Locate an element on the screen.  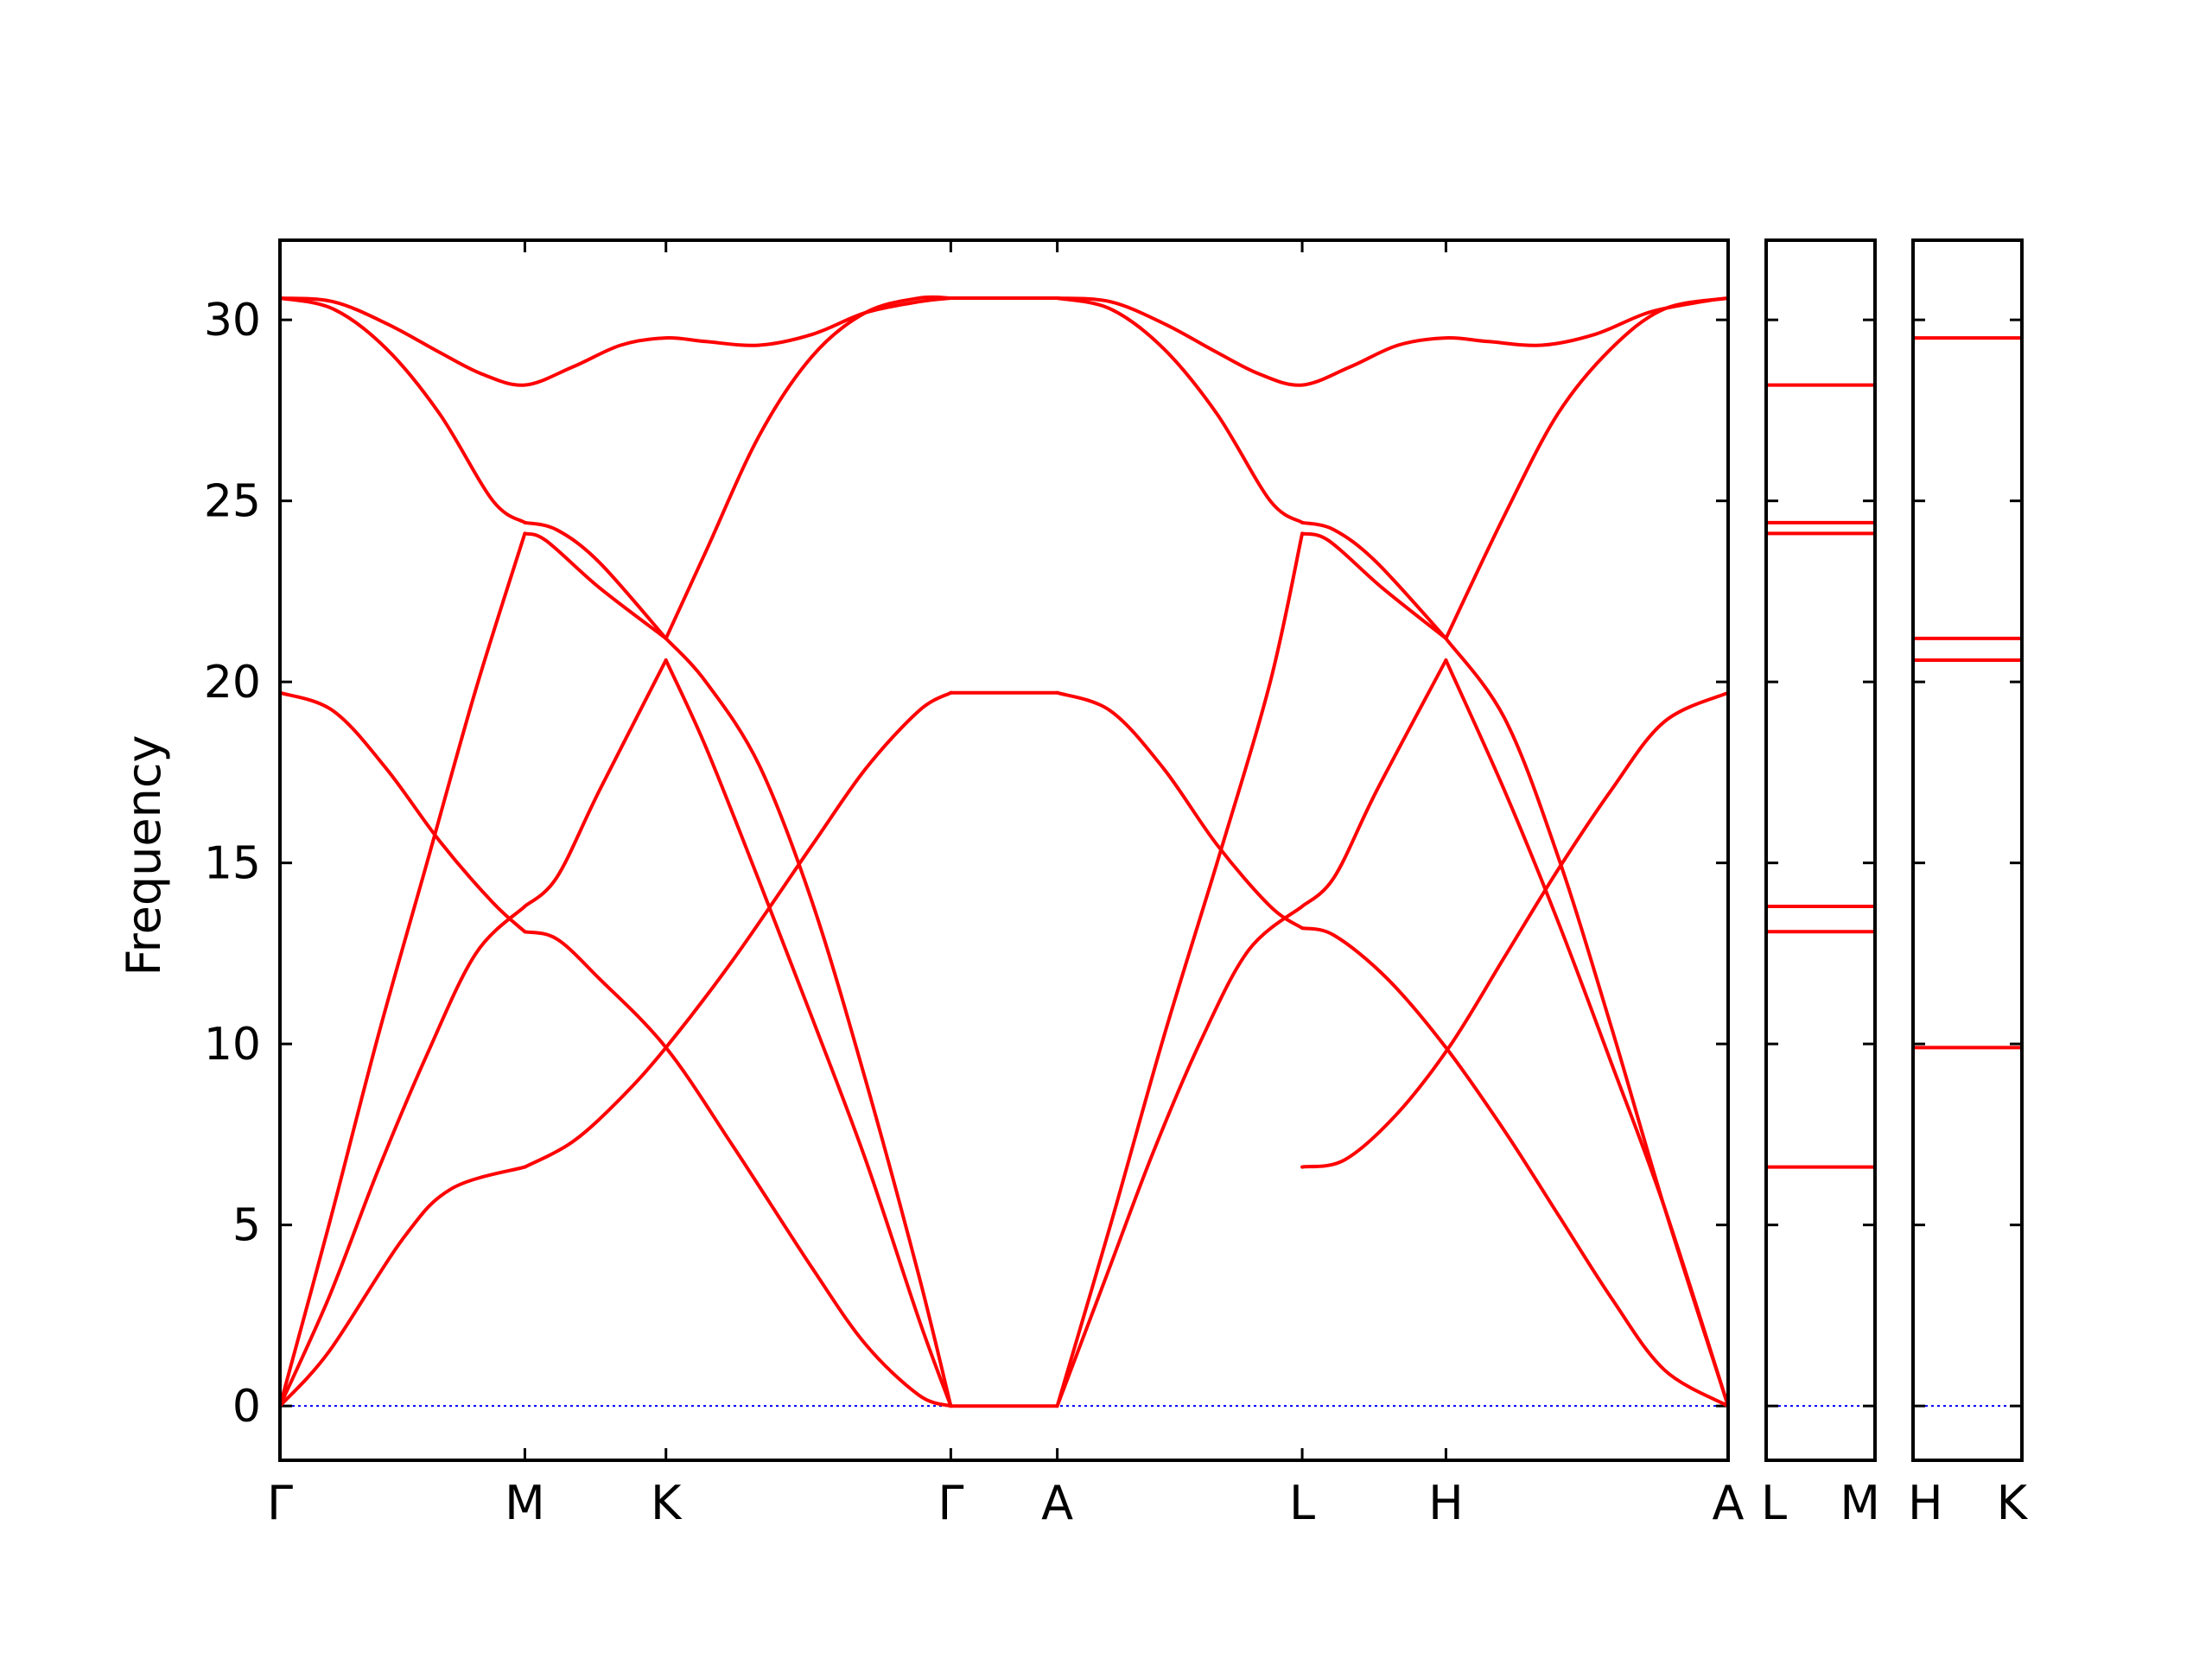
y-tick-label: 0 is located at coordinates (246, 1407).